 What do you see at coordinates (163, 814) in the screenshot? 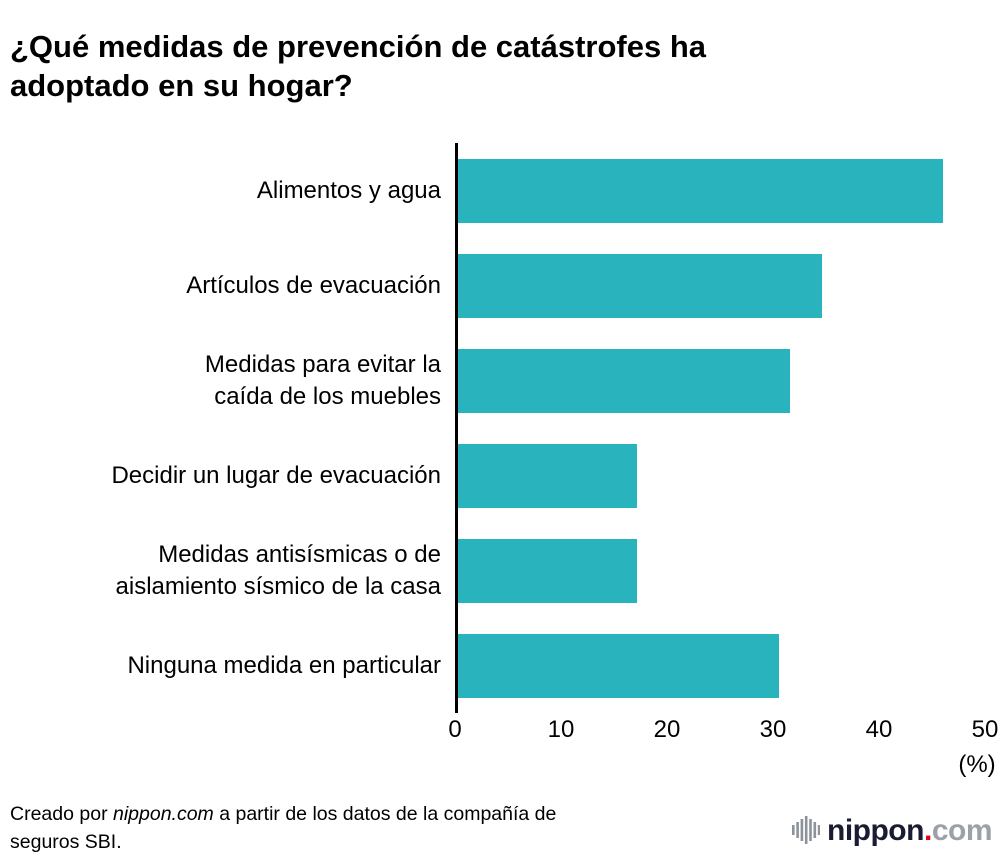
I see `credit-brand: nippon.com` at bounding box center [163, 814].